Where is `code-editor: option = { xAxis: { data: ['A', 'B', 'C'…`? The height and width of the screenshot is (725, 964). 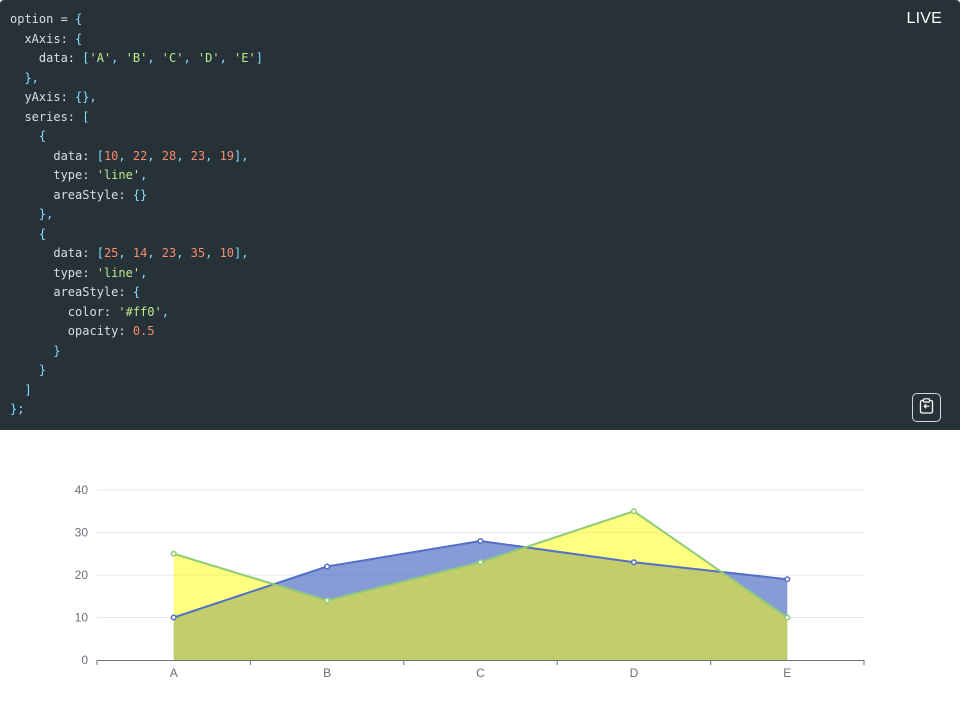
code-editor: option = { xAxis: { data: ['A', 'B', 'C'… is located at coordinates (136, 215).